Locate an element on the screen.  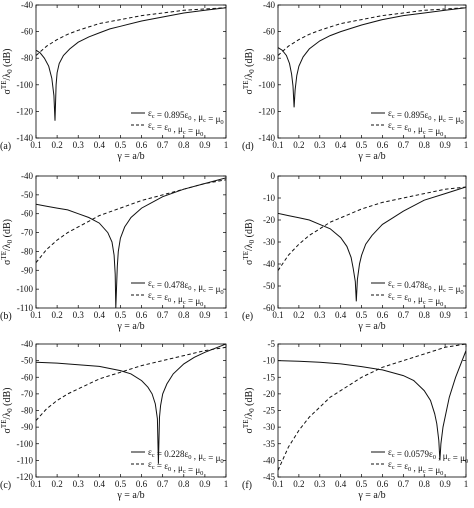
y-tick-label: -15 is located at coordinates (269, 377).